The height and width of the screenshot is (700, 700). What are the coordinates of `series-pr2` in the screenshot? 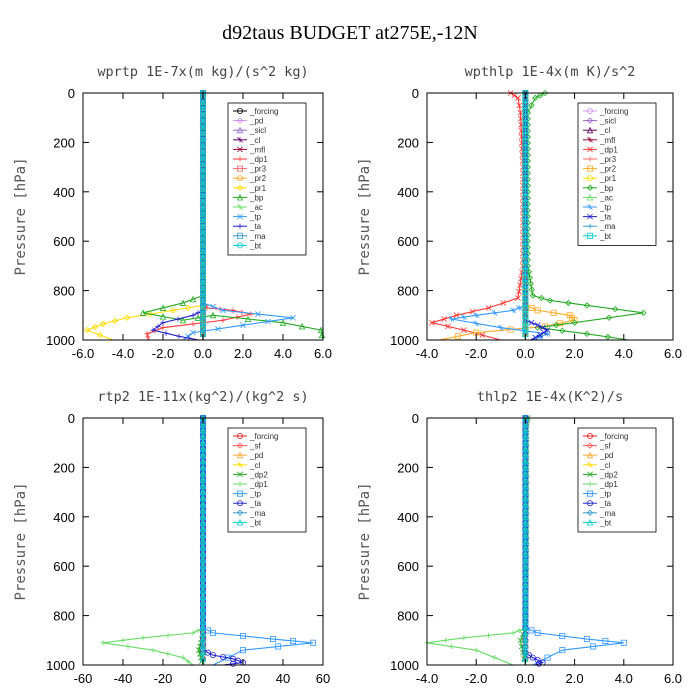 It's located at (508, 215).